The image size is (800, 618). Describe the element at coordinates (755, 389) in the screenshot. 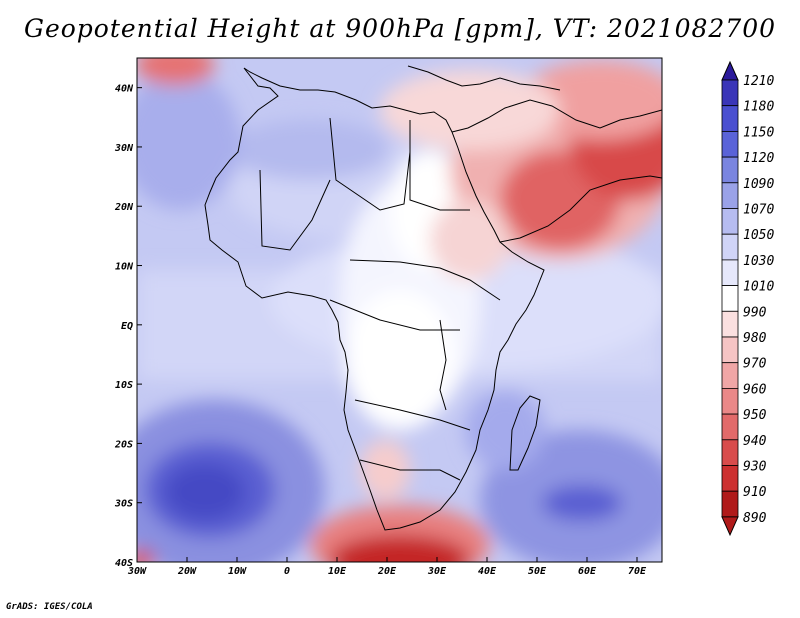

I see `colorbar-level-label: 960` at that location.